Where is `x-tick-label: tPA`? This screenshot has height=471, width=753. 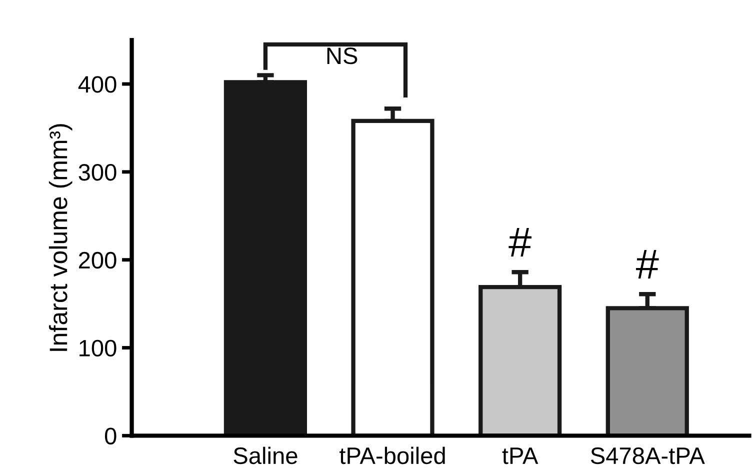
x-tick-label: tPA is located at coordinates (520, 456).